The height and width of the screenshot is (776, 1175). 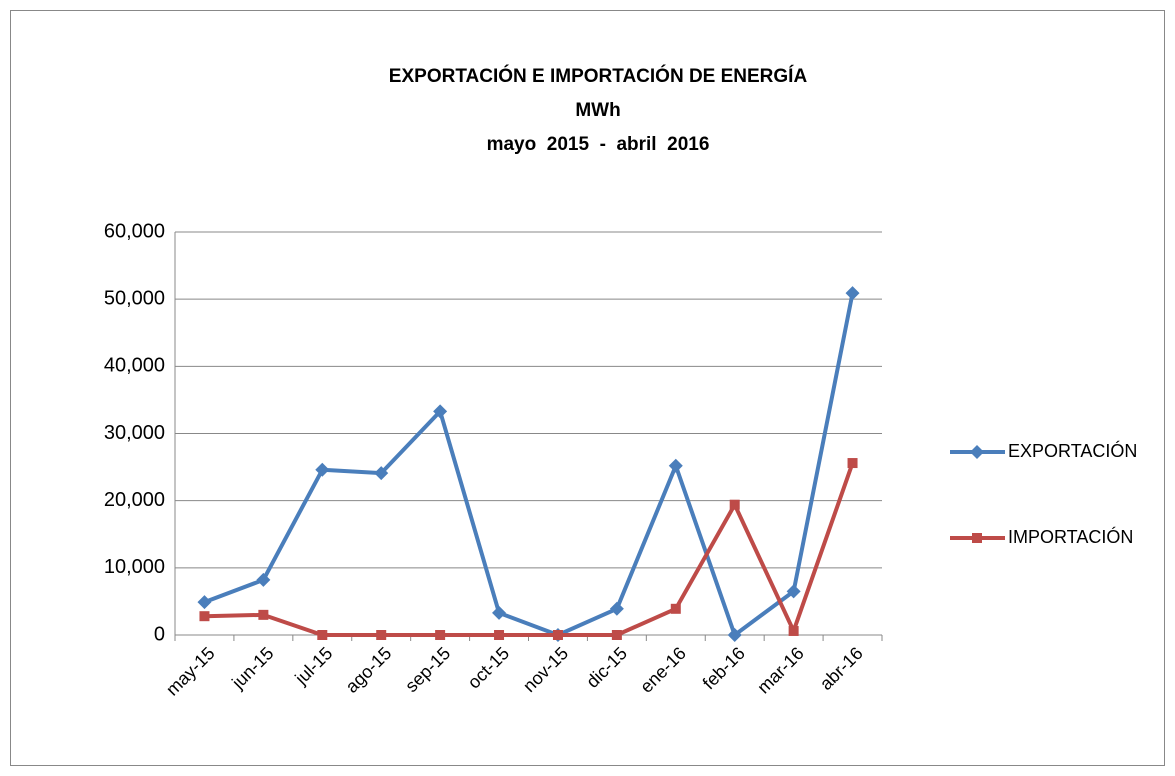 I want to click on y-tick-label: 60,000, so click(x=134, y=231).